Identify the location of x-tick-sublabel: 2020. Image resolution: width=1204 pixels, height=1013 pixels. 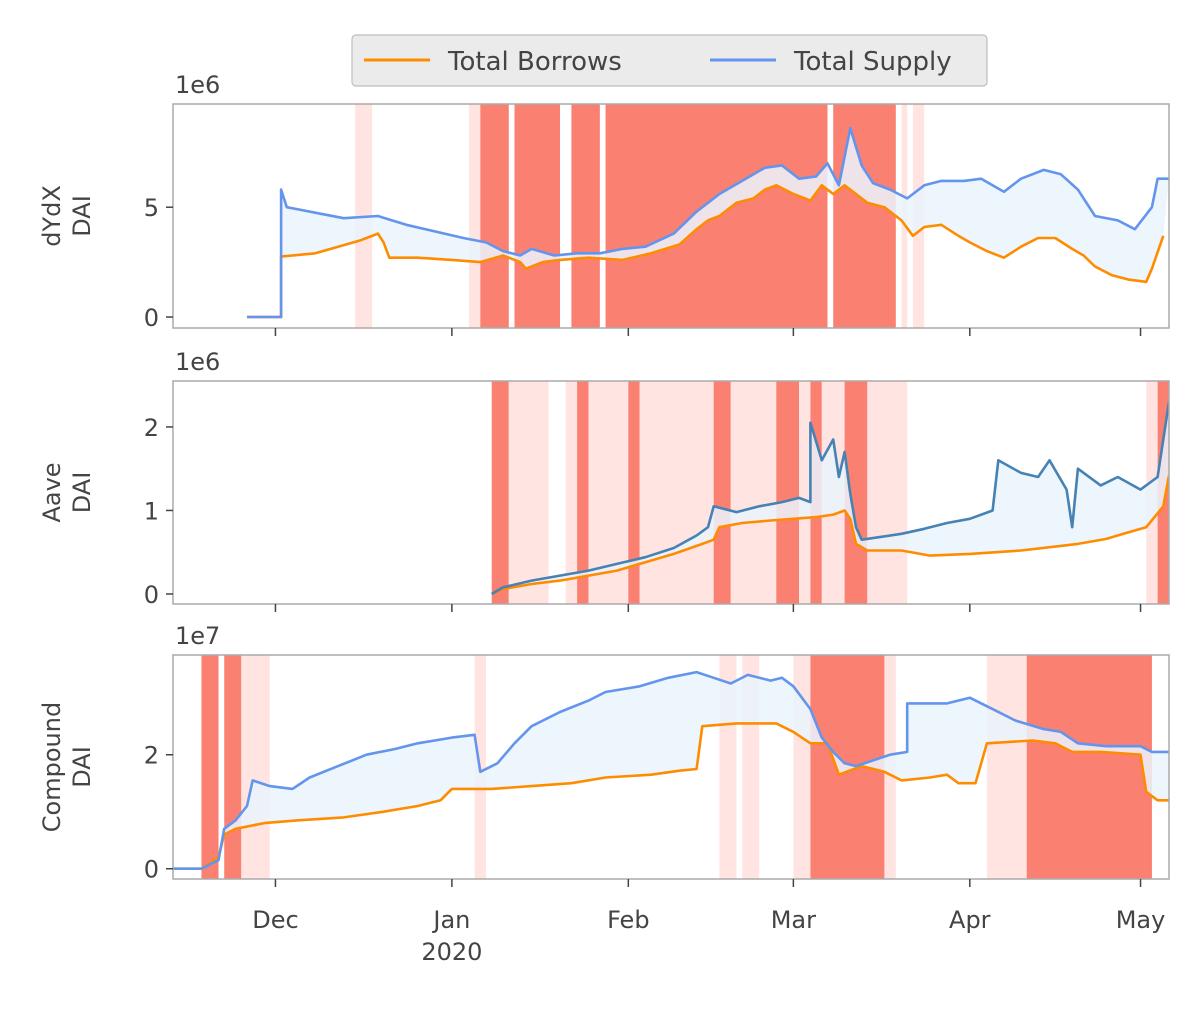
(451, 952).